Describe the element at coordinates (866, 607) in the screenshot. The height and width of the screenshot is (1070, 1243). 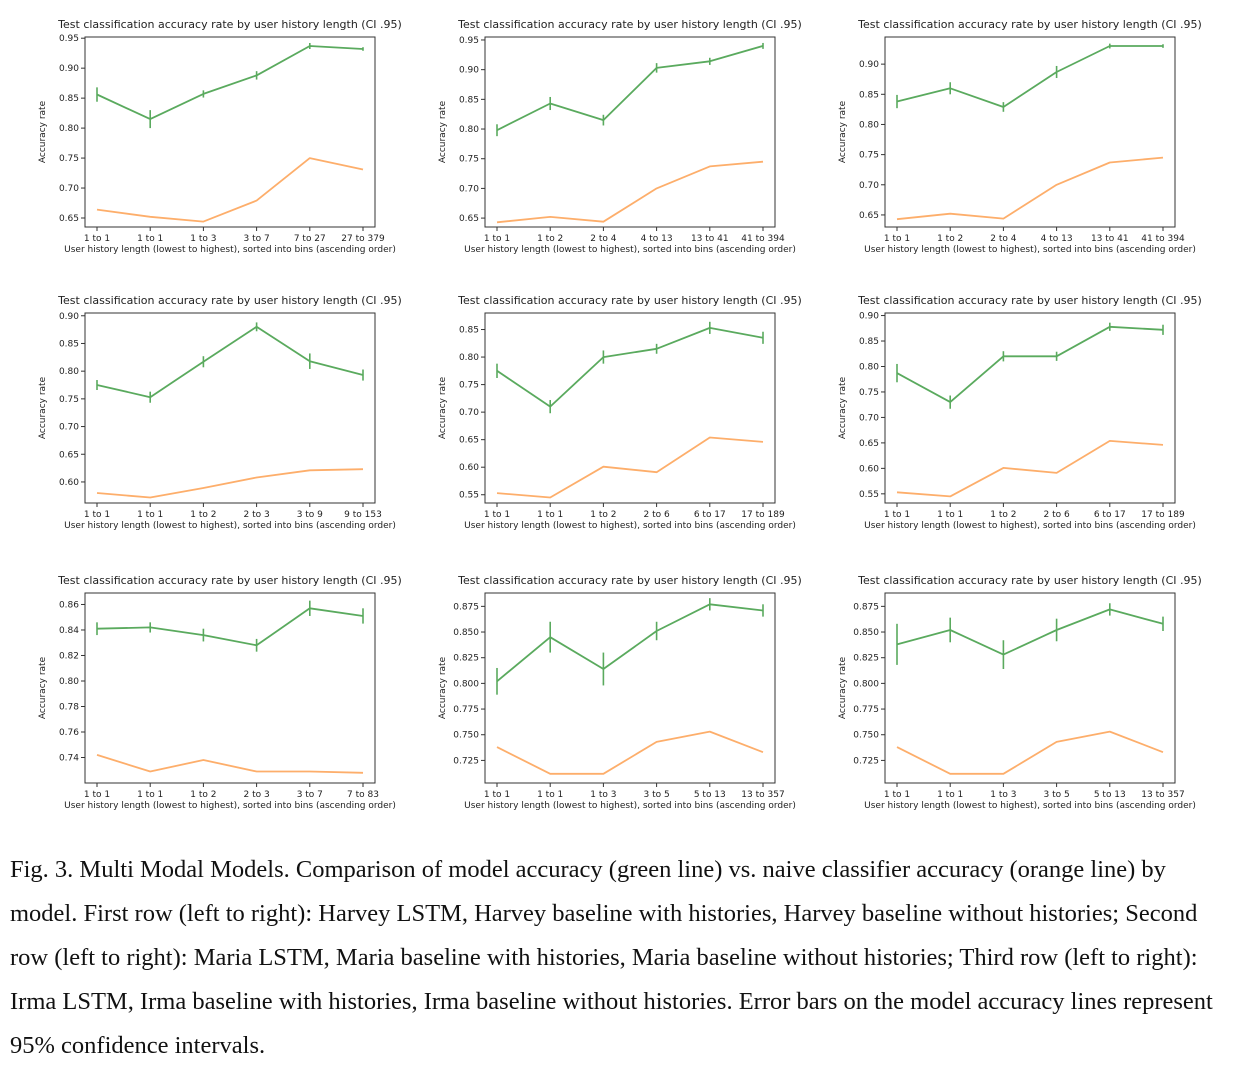
I see `y-tick-label: 0.875` at that location.